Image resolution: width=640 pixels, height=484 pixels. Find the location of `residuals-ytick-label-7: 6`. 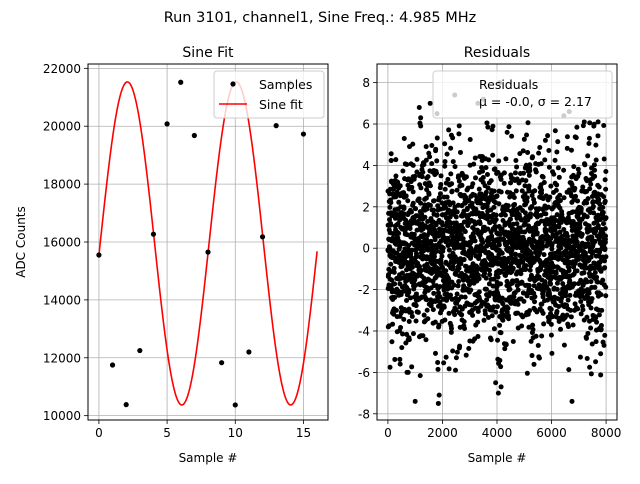

residuals-ytick-label-7: 6 is located at coordinates (366, 125).